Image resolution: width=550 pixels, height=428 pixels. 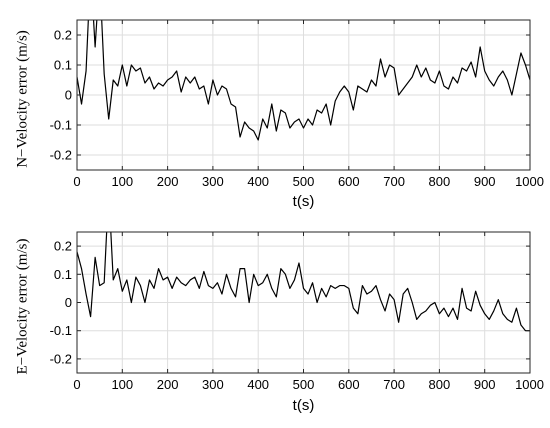 I want to click on e-velocity-y-tick-label: -0.2, so click(x=61, y=358).